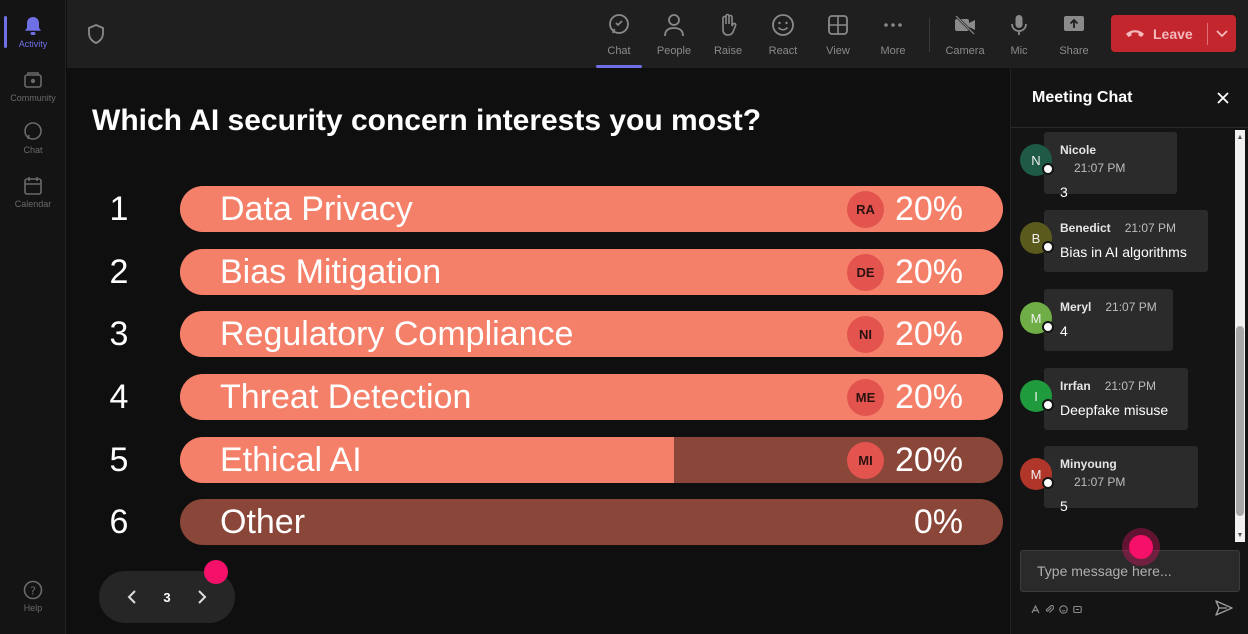 Image resolution: width=1248 pixels, height=634 pixels. I want to click on option-label: Threat Detection, so click(346, 397).